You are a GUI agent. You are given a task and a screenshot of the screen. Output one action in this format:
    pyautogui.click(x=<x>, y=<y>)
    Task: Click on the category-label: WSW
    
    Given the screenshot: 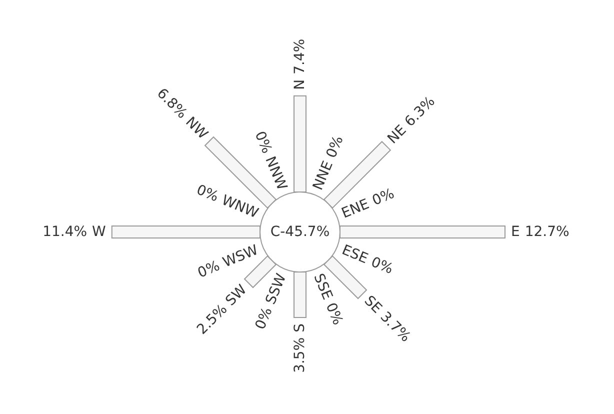 What is the action you would take?
    pyautogui.click(x=240, y=256)
    